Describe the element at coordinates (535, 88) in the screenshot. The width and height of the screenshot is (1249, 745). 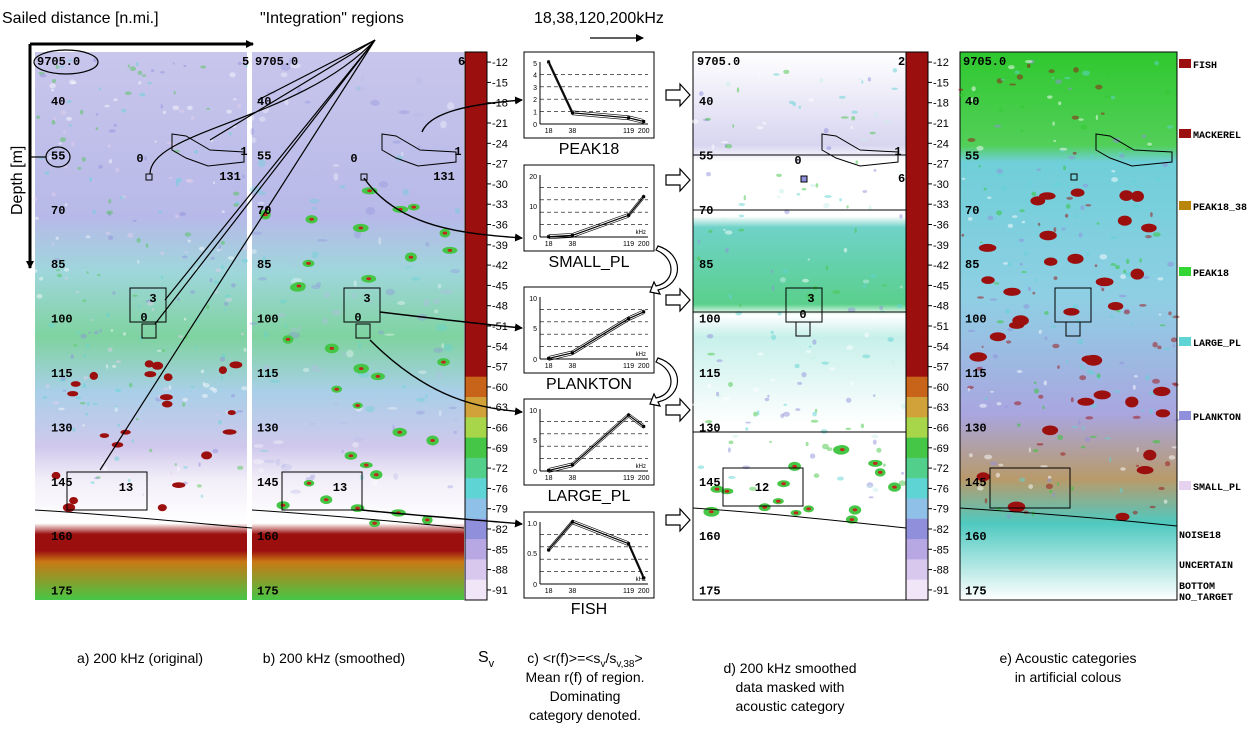
I see `chart-ytick: 3` at that location.